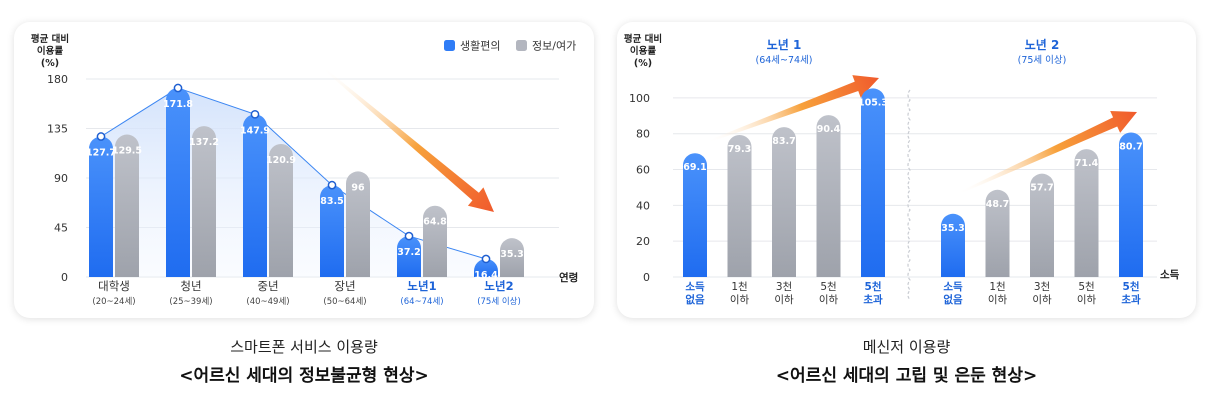 The width and height of the screenshot is (1210, 401). Describe the element at coordinates (358, 187) in the screenshot. I see `data-label: 96` at that location.